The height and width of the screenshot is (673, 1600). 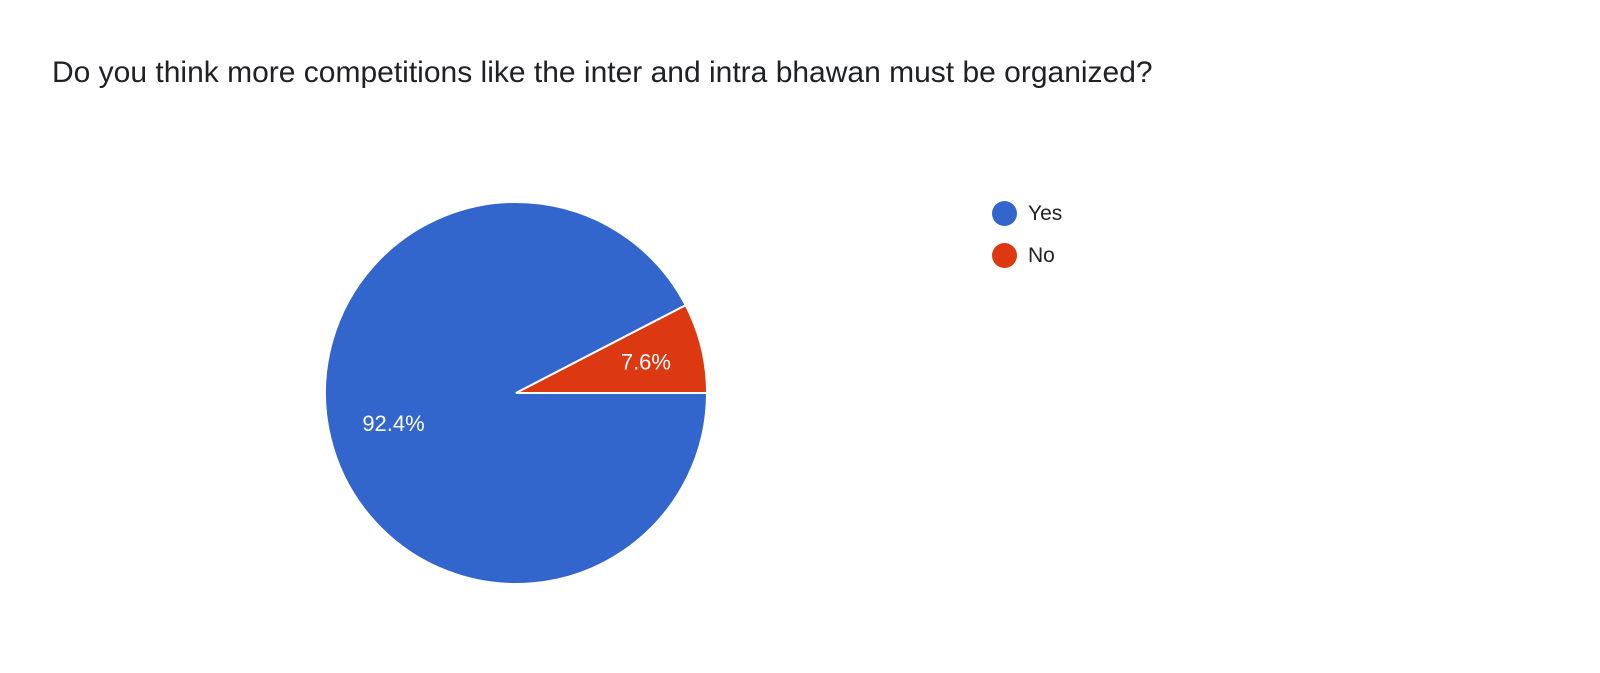 What do you see at coordinates (1004, 213) in the screenshot?
I see `legend-swatch-yes` at bounding box center [1004, 213].